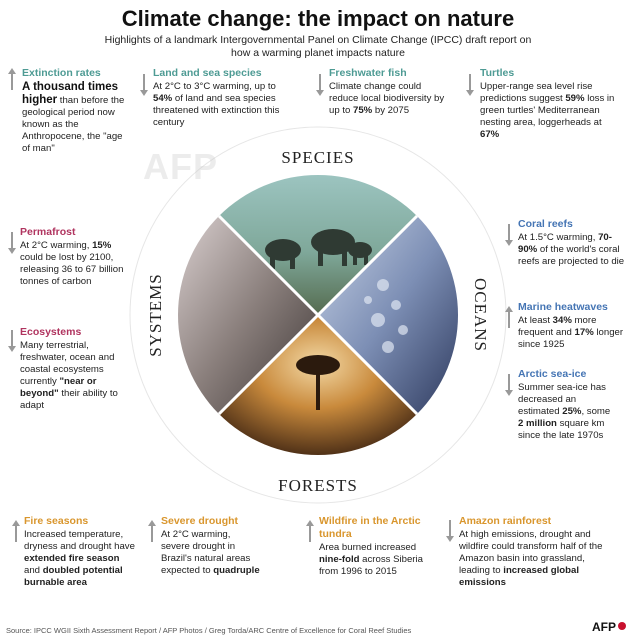  What do you see at coordinates (604, 627) in the screenshot?
I see `afp-logo-text: AFP` at bounding box center [604, 627].